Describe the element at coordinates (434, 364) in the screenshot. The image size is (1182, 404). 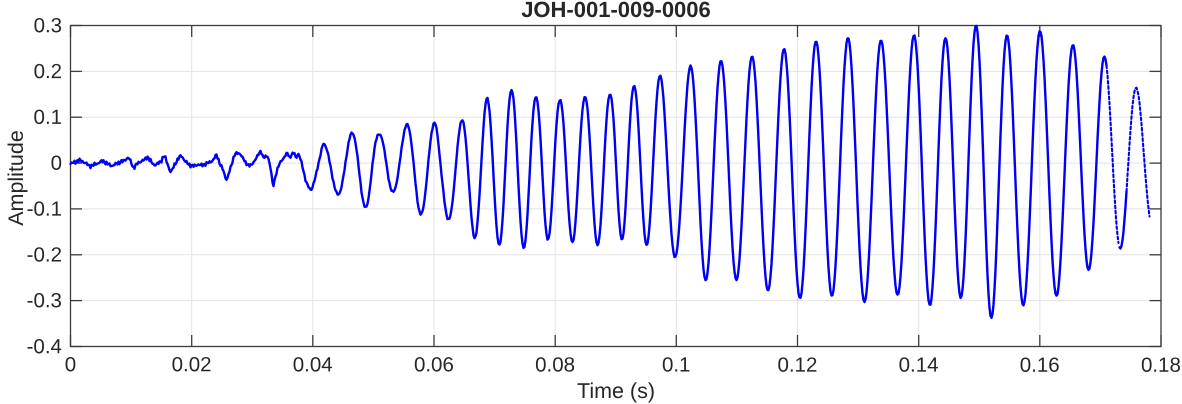
I see `svg-text: 0.06` at that location.